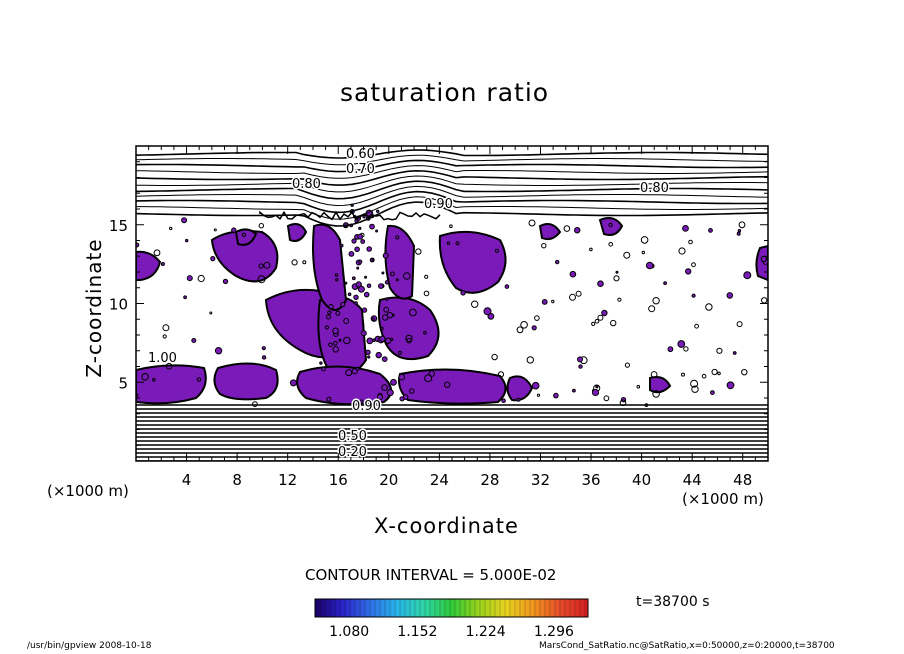  Describe the element at coordinates (187, 480) in the screenshot. I see `x-tick-label: 4` at that location.